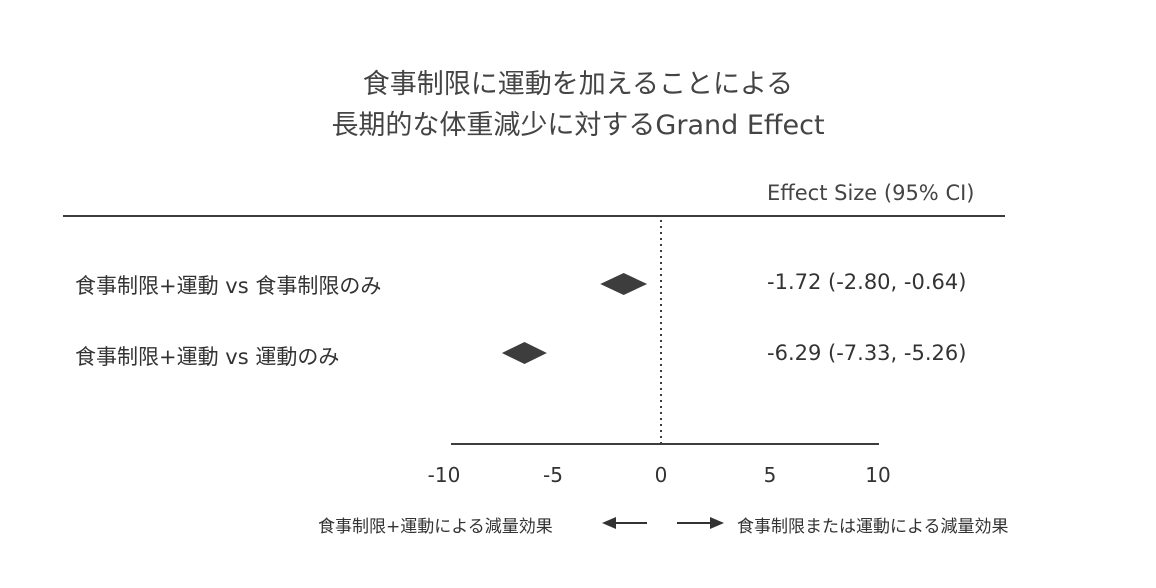 This screenshot has height=588, width=1156. Describe the element at coordinates (770, 475) in the screenshot. I see `x-tick-label-4: 5` at that location.